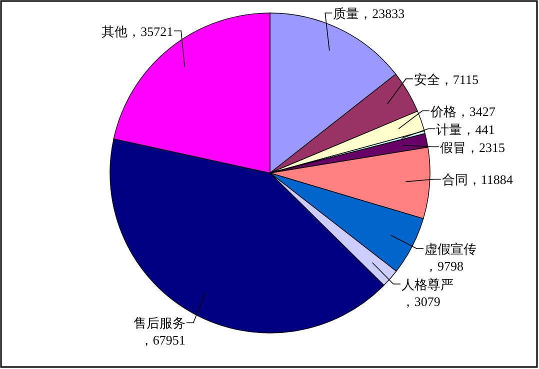 This screenshot has width=539, height=369. What do you see at coordinates (449, 129) in the screenshot?
I see `slice-label: 计量` at bounding box center [449, 129].